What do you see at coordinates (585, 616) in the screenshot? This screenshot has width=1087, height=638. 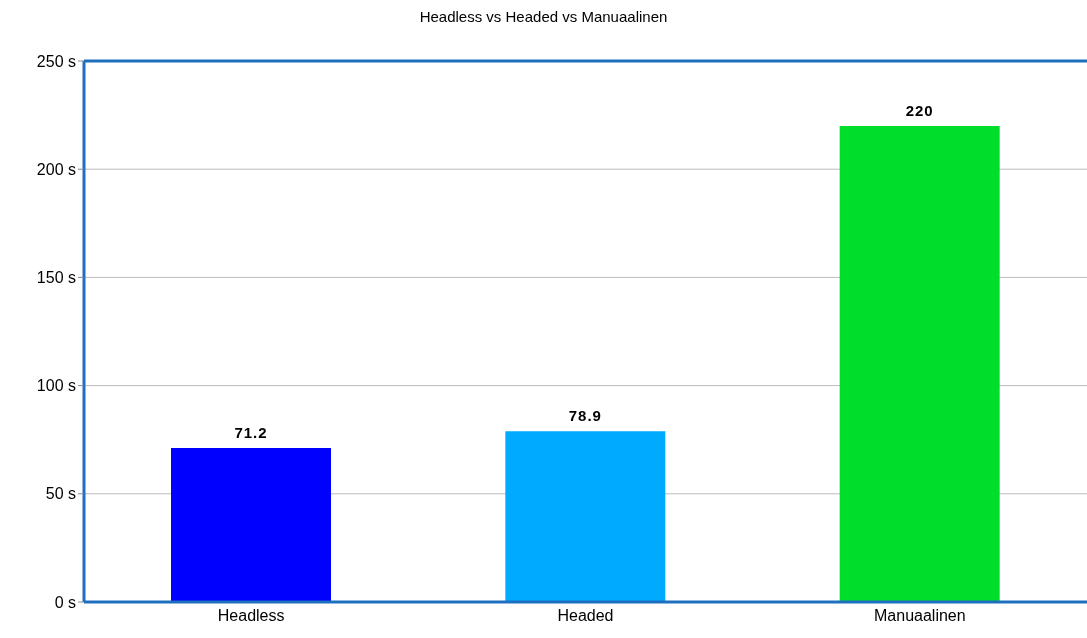 I see `x-tick-label: Headed` at bounding box center [585, 616].